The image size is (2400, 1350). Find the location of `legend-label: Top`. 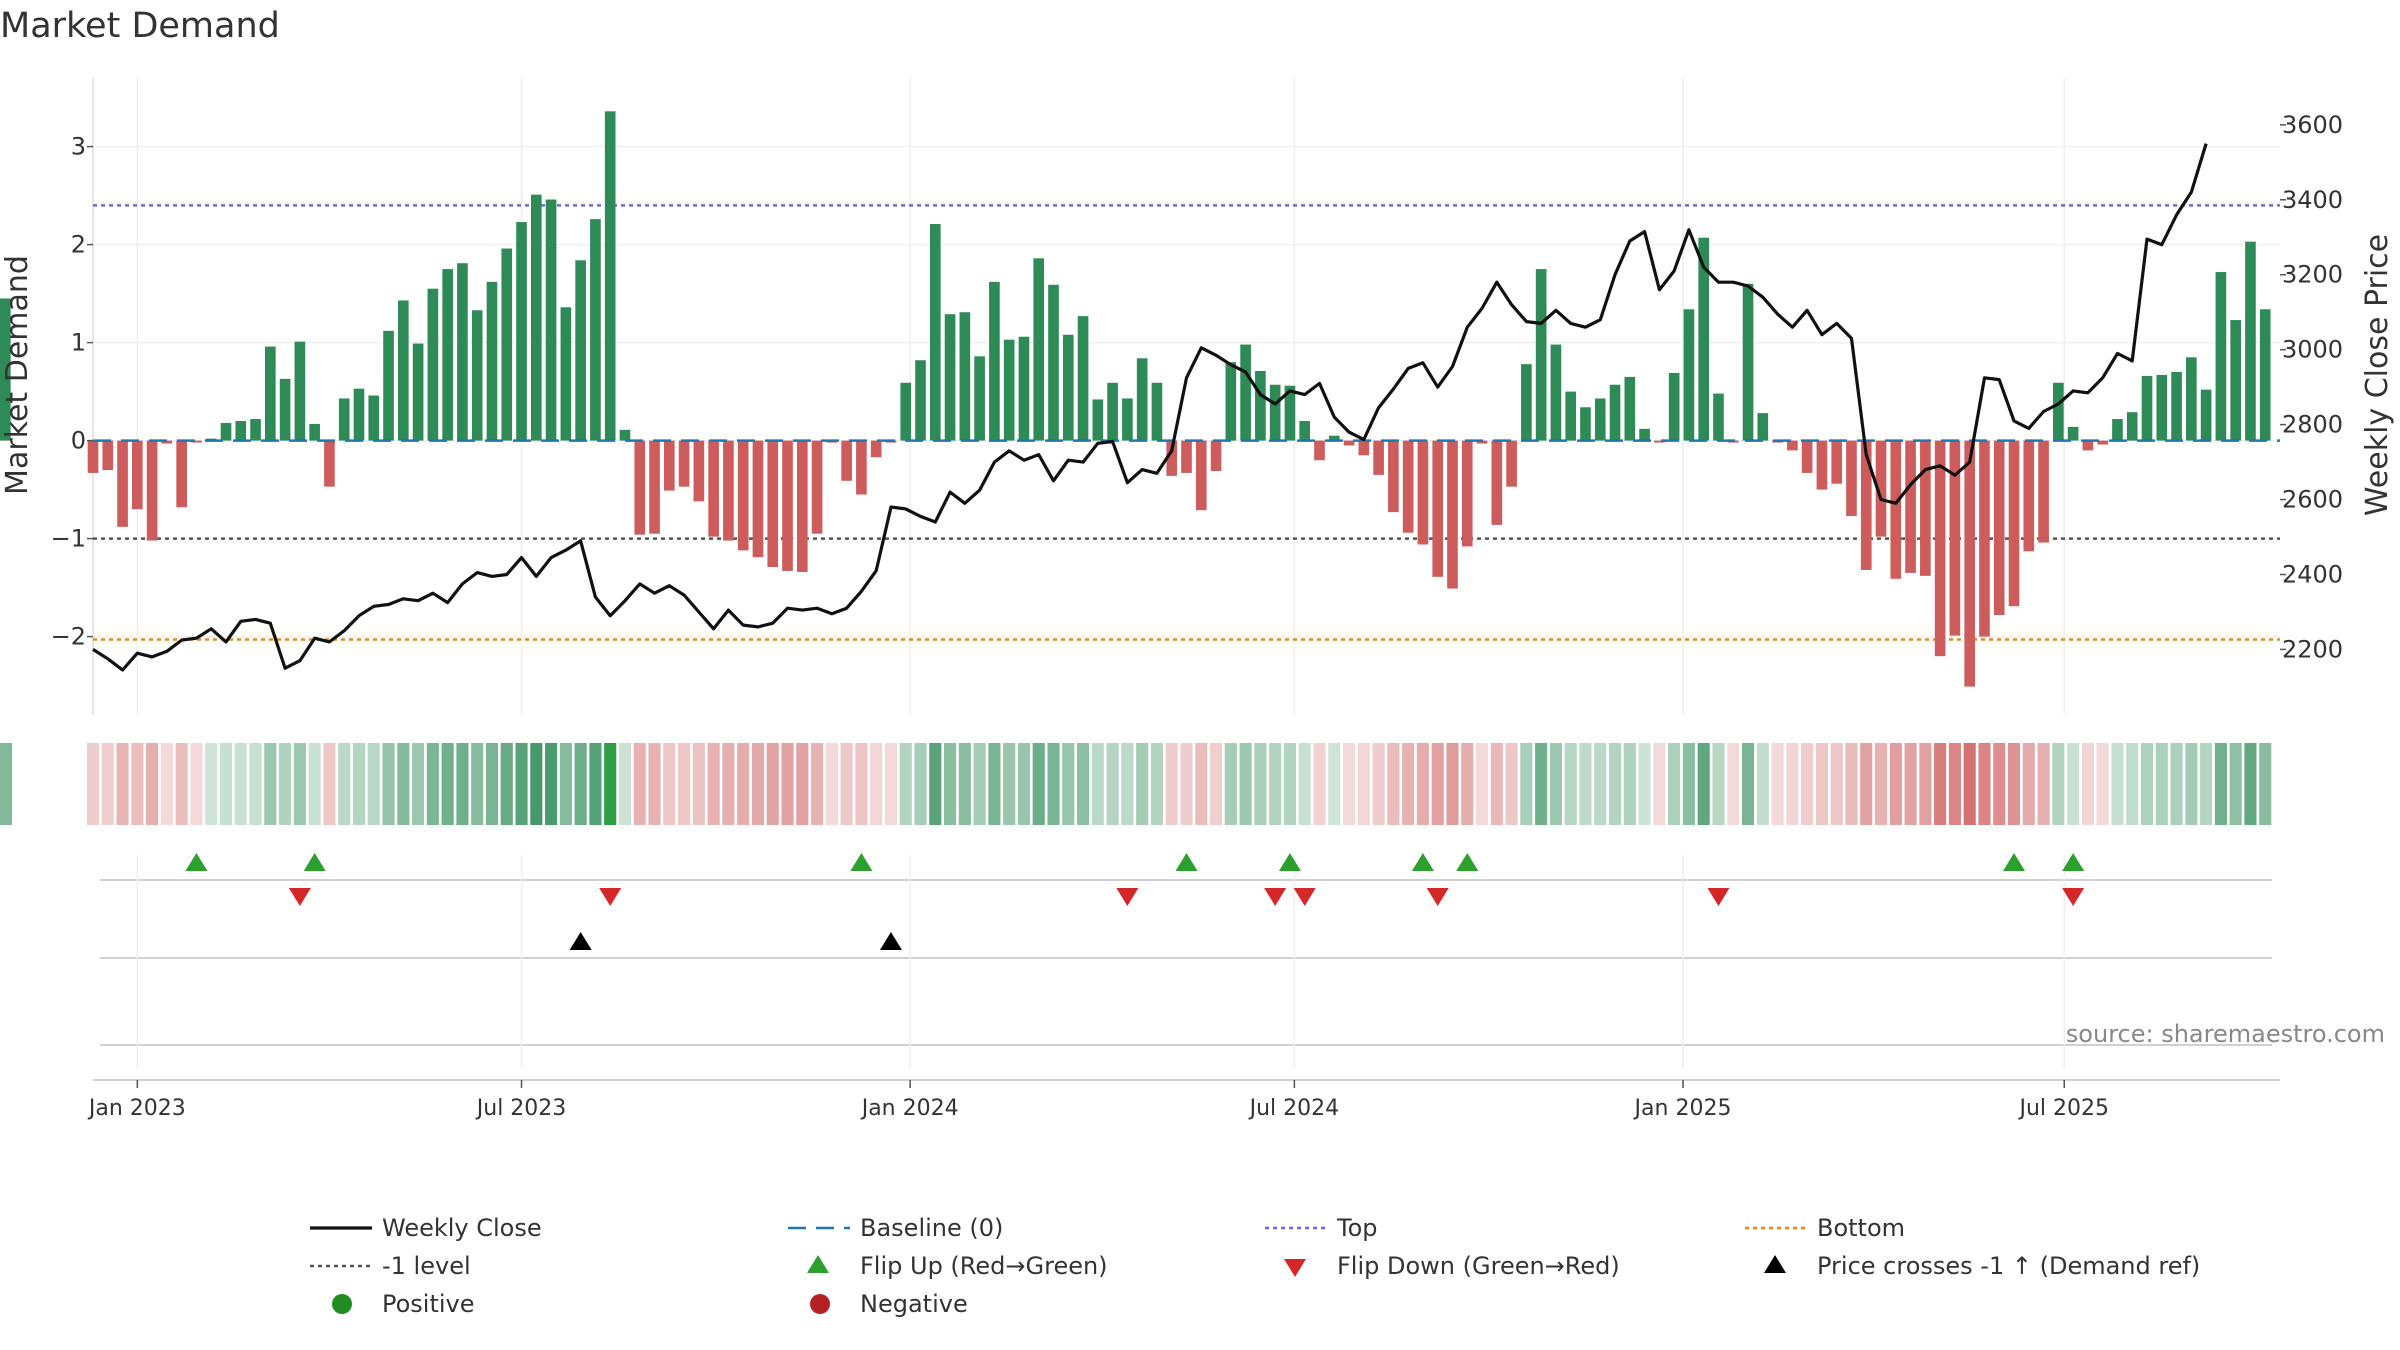

legend-label: Top is located at coordinates (1357, 1228).